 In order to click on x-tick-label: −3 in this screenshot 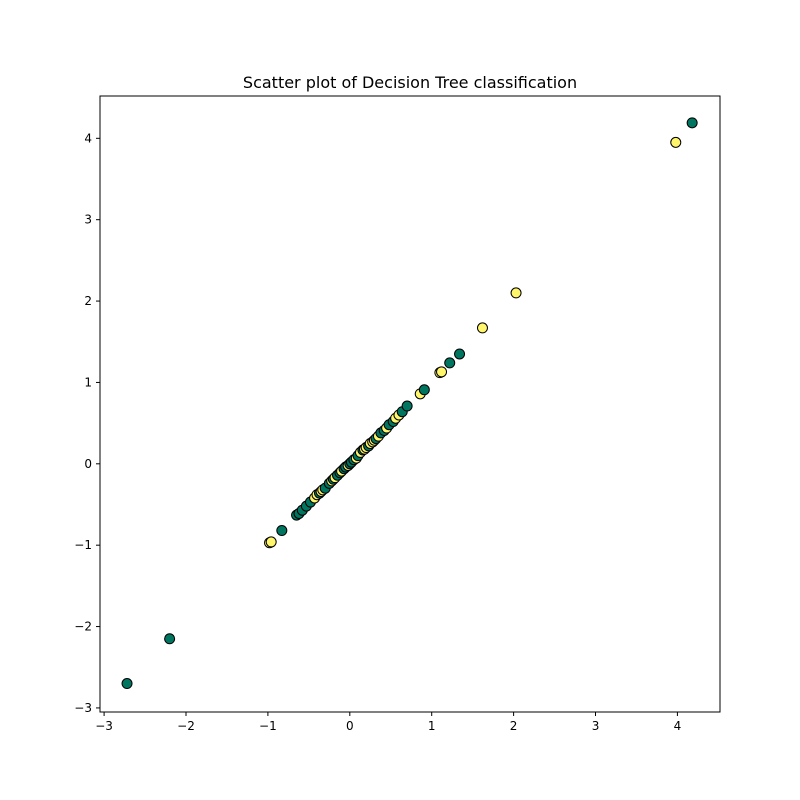, I will do `click(104, 726)`.